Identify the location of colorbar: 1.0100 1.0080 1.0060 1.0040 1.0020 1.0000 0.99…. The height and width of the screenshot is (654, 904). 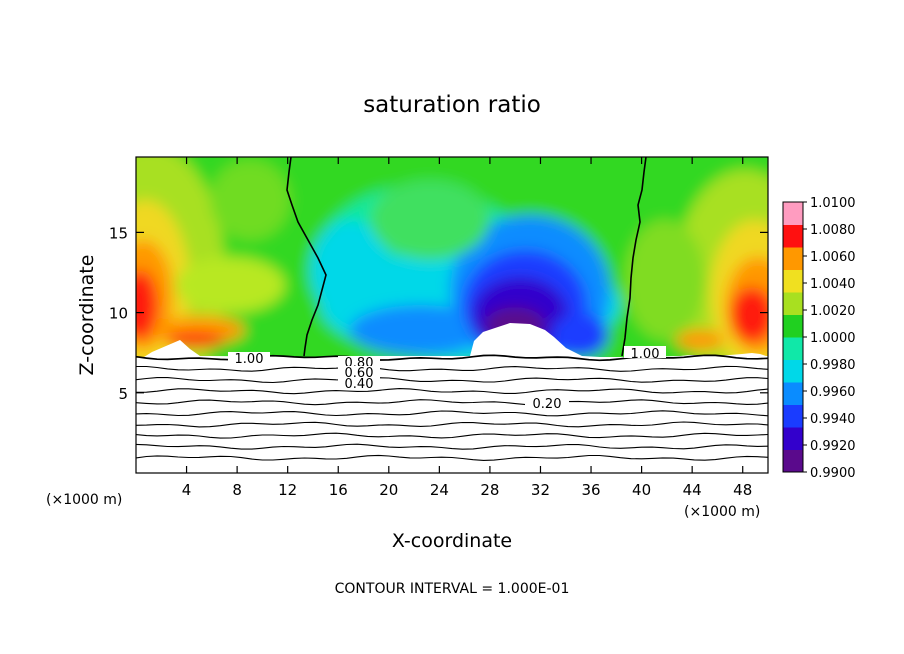
(819, 338).